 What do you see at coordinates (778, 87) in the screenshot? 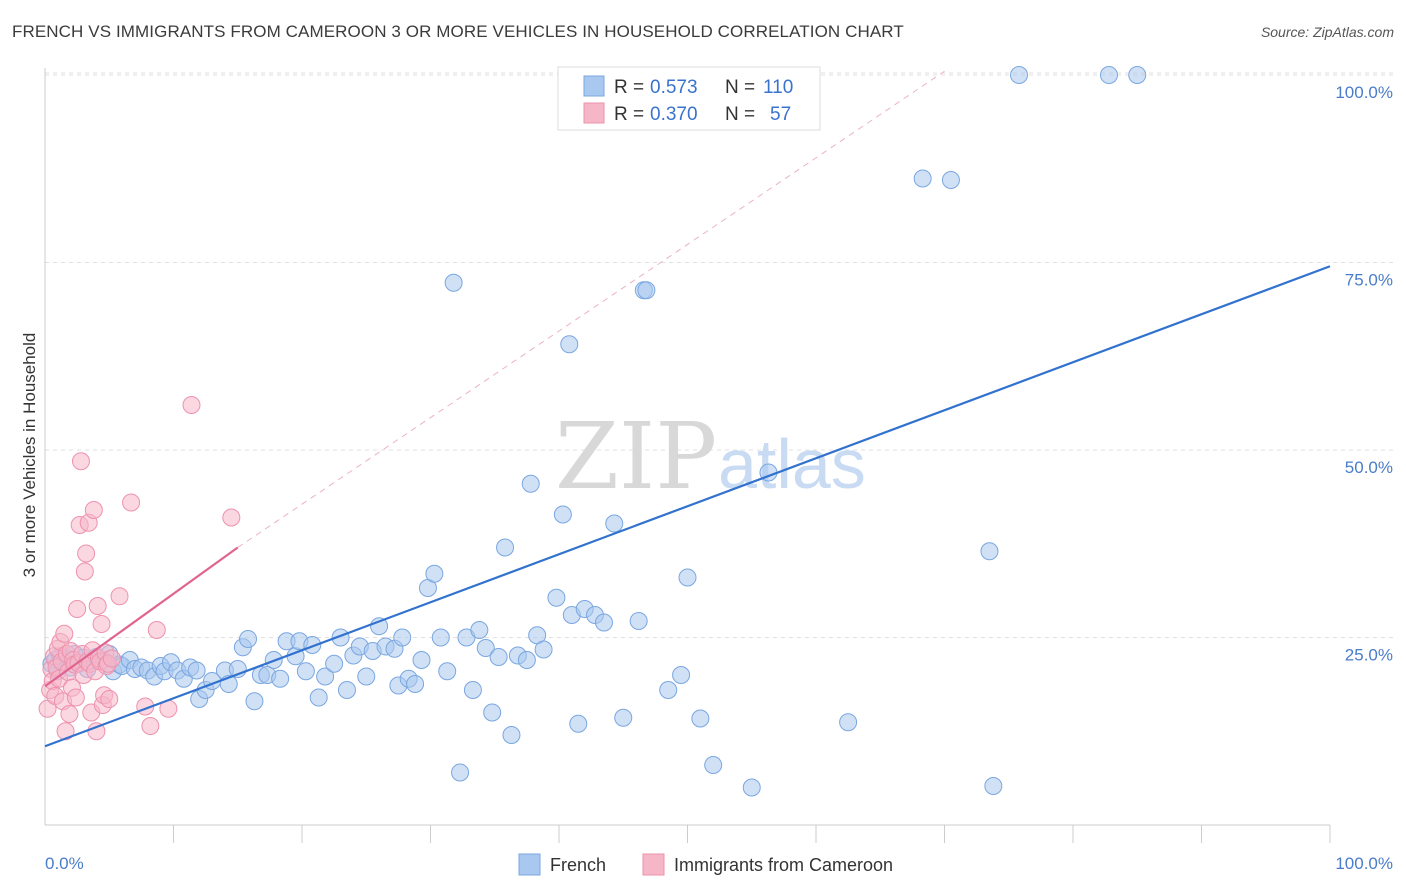
I see `legend-n-value-french: 110` at bounding box center [778, 87].